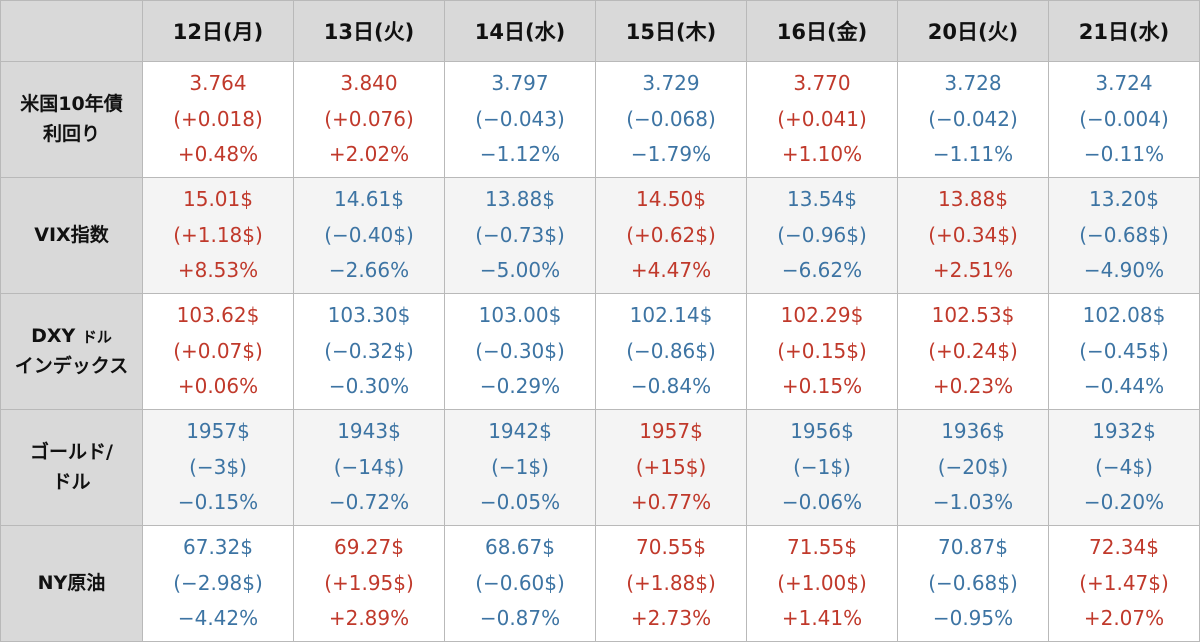 Image resolution: width=1200 pixels, height=642 pixels. I want to click on cell-percent: −6.62%, so click(822, 270).